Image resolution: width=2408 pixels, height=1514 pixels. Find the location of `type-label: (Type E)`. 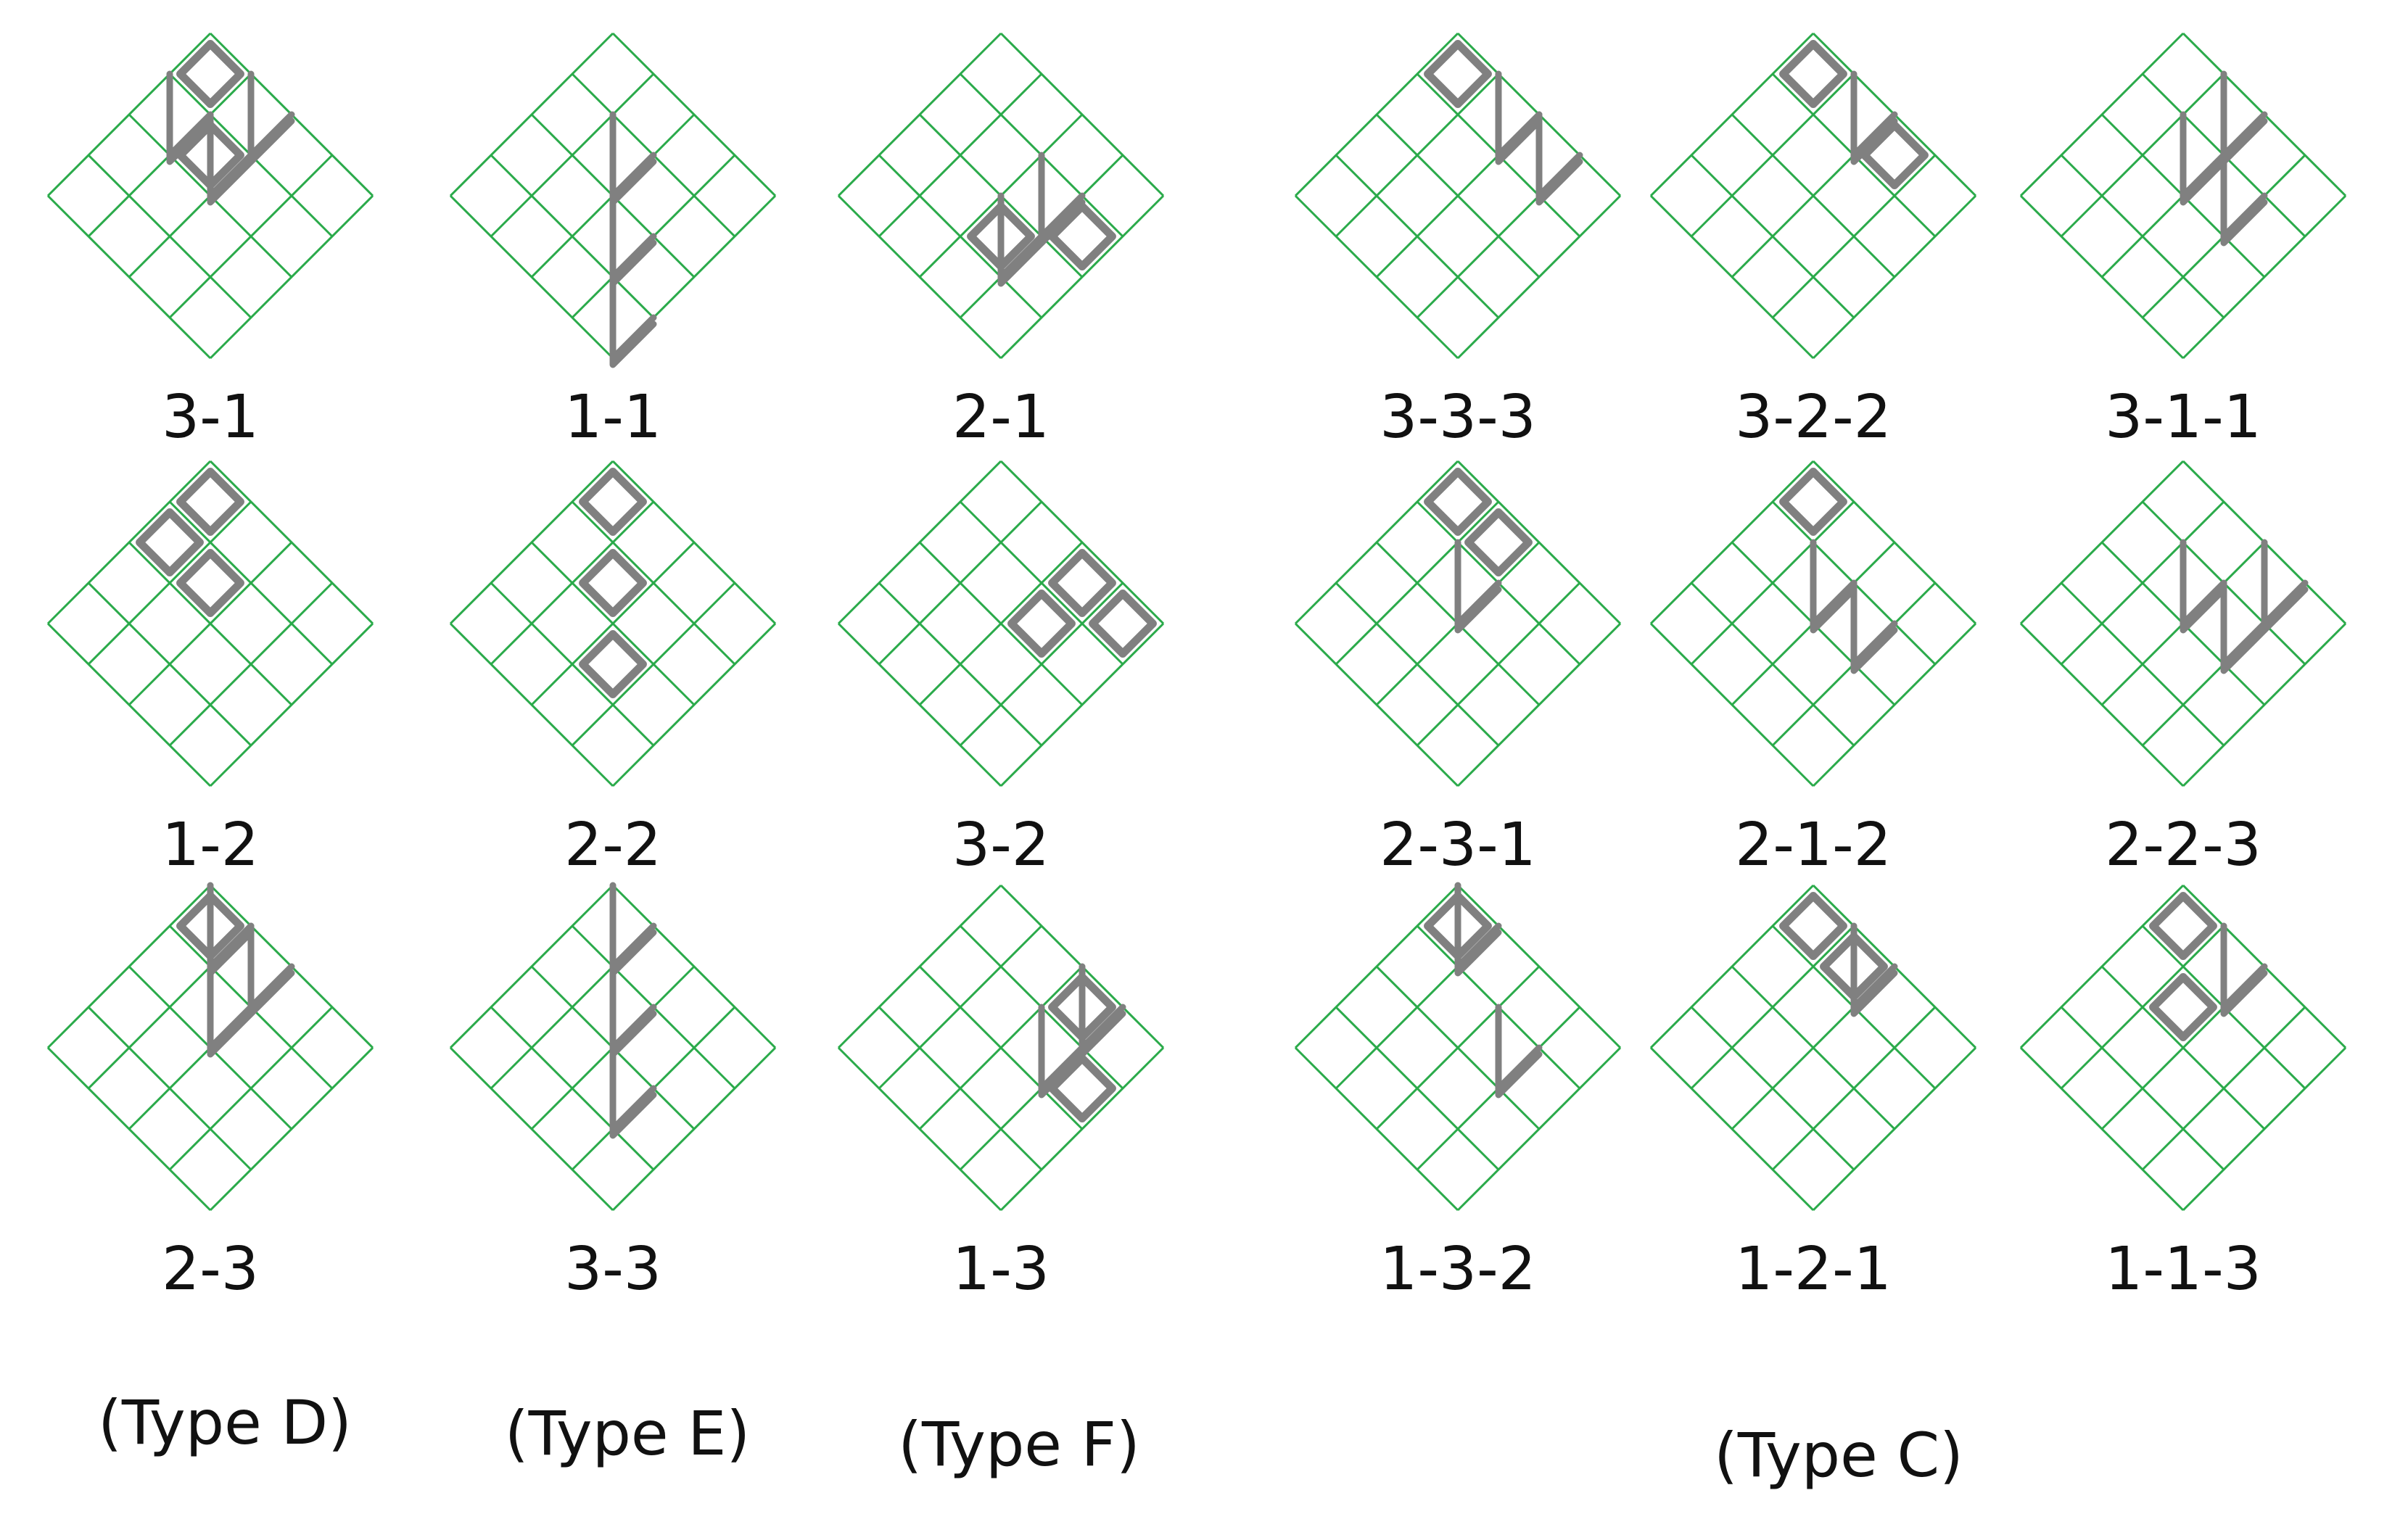

type-label: (Type E) is located at coordinates (627, 1433).